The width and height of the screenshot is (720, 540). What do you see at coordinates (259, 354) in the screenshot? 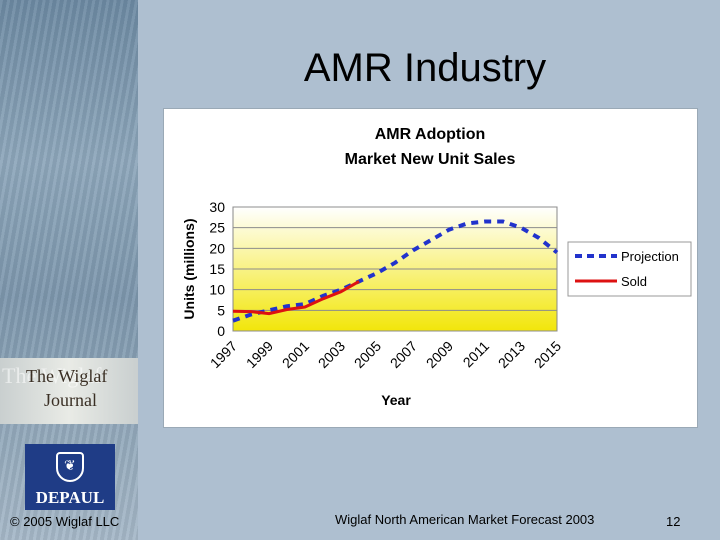
I see `x-tick-label: 1999` at bounding box center [259, 354].